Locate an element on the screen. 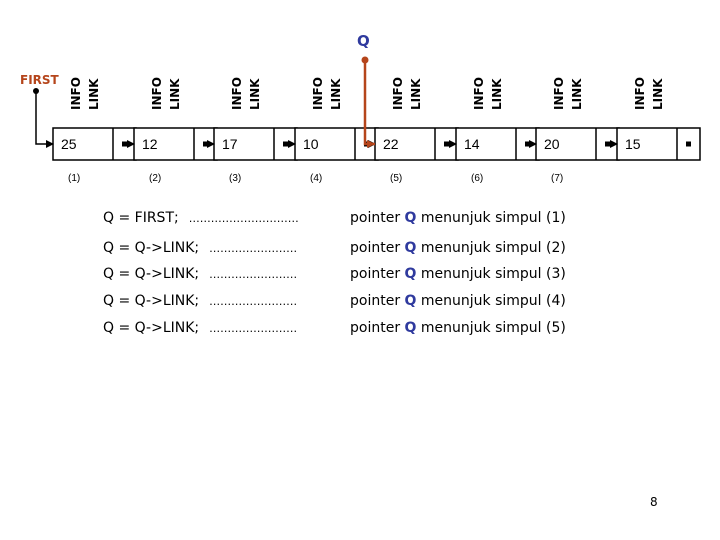 The width and height of the screenshot is (720, 540). list-node: INFO LINK 12 (2) is located at coordinates (175, 130).